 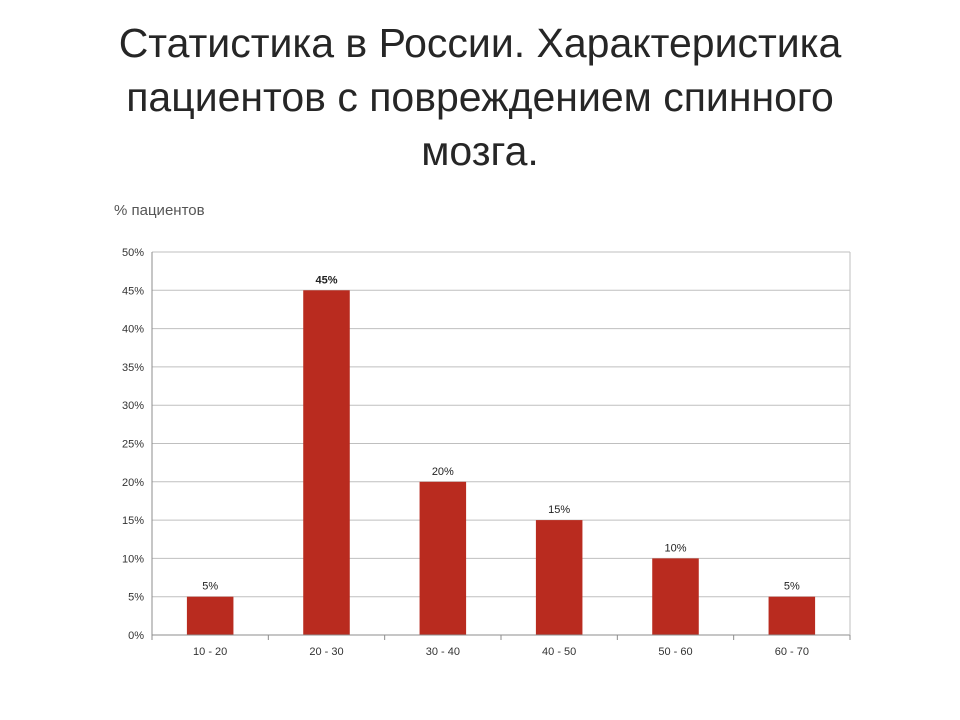 I want to click on y-tick-label: 30%, so click(x=133, y=406).